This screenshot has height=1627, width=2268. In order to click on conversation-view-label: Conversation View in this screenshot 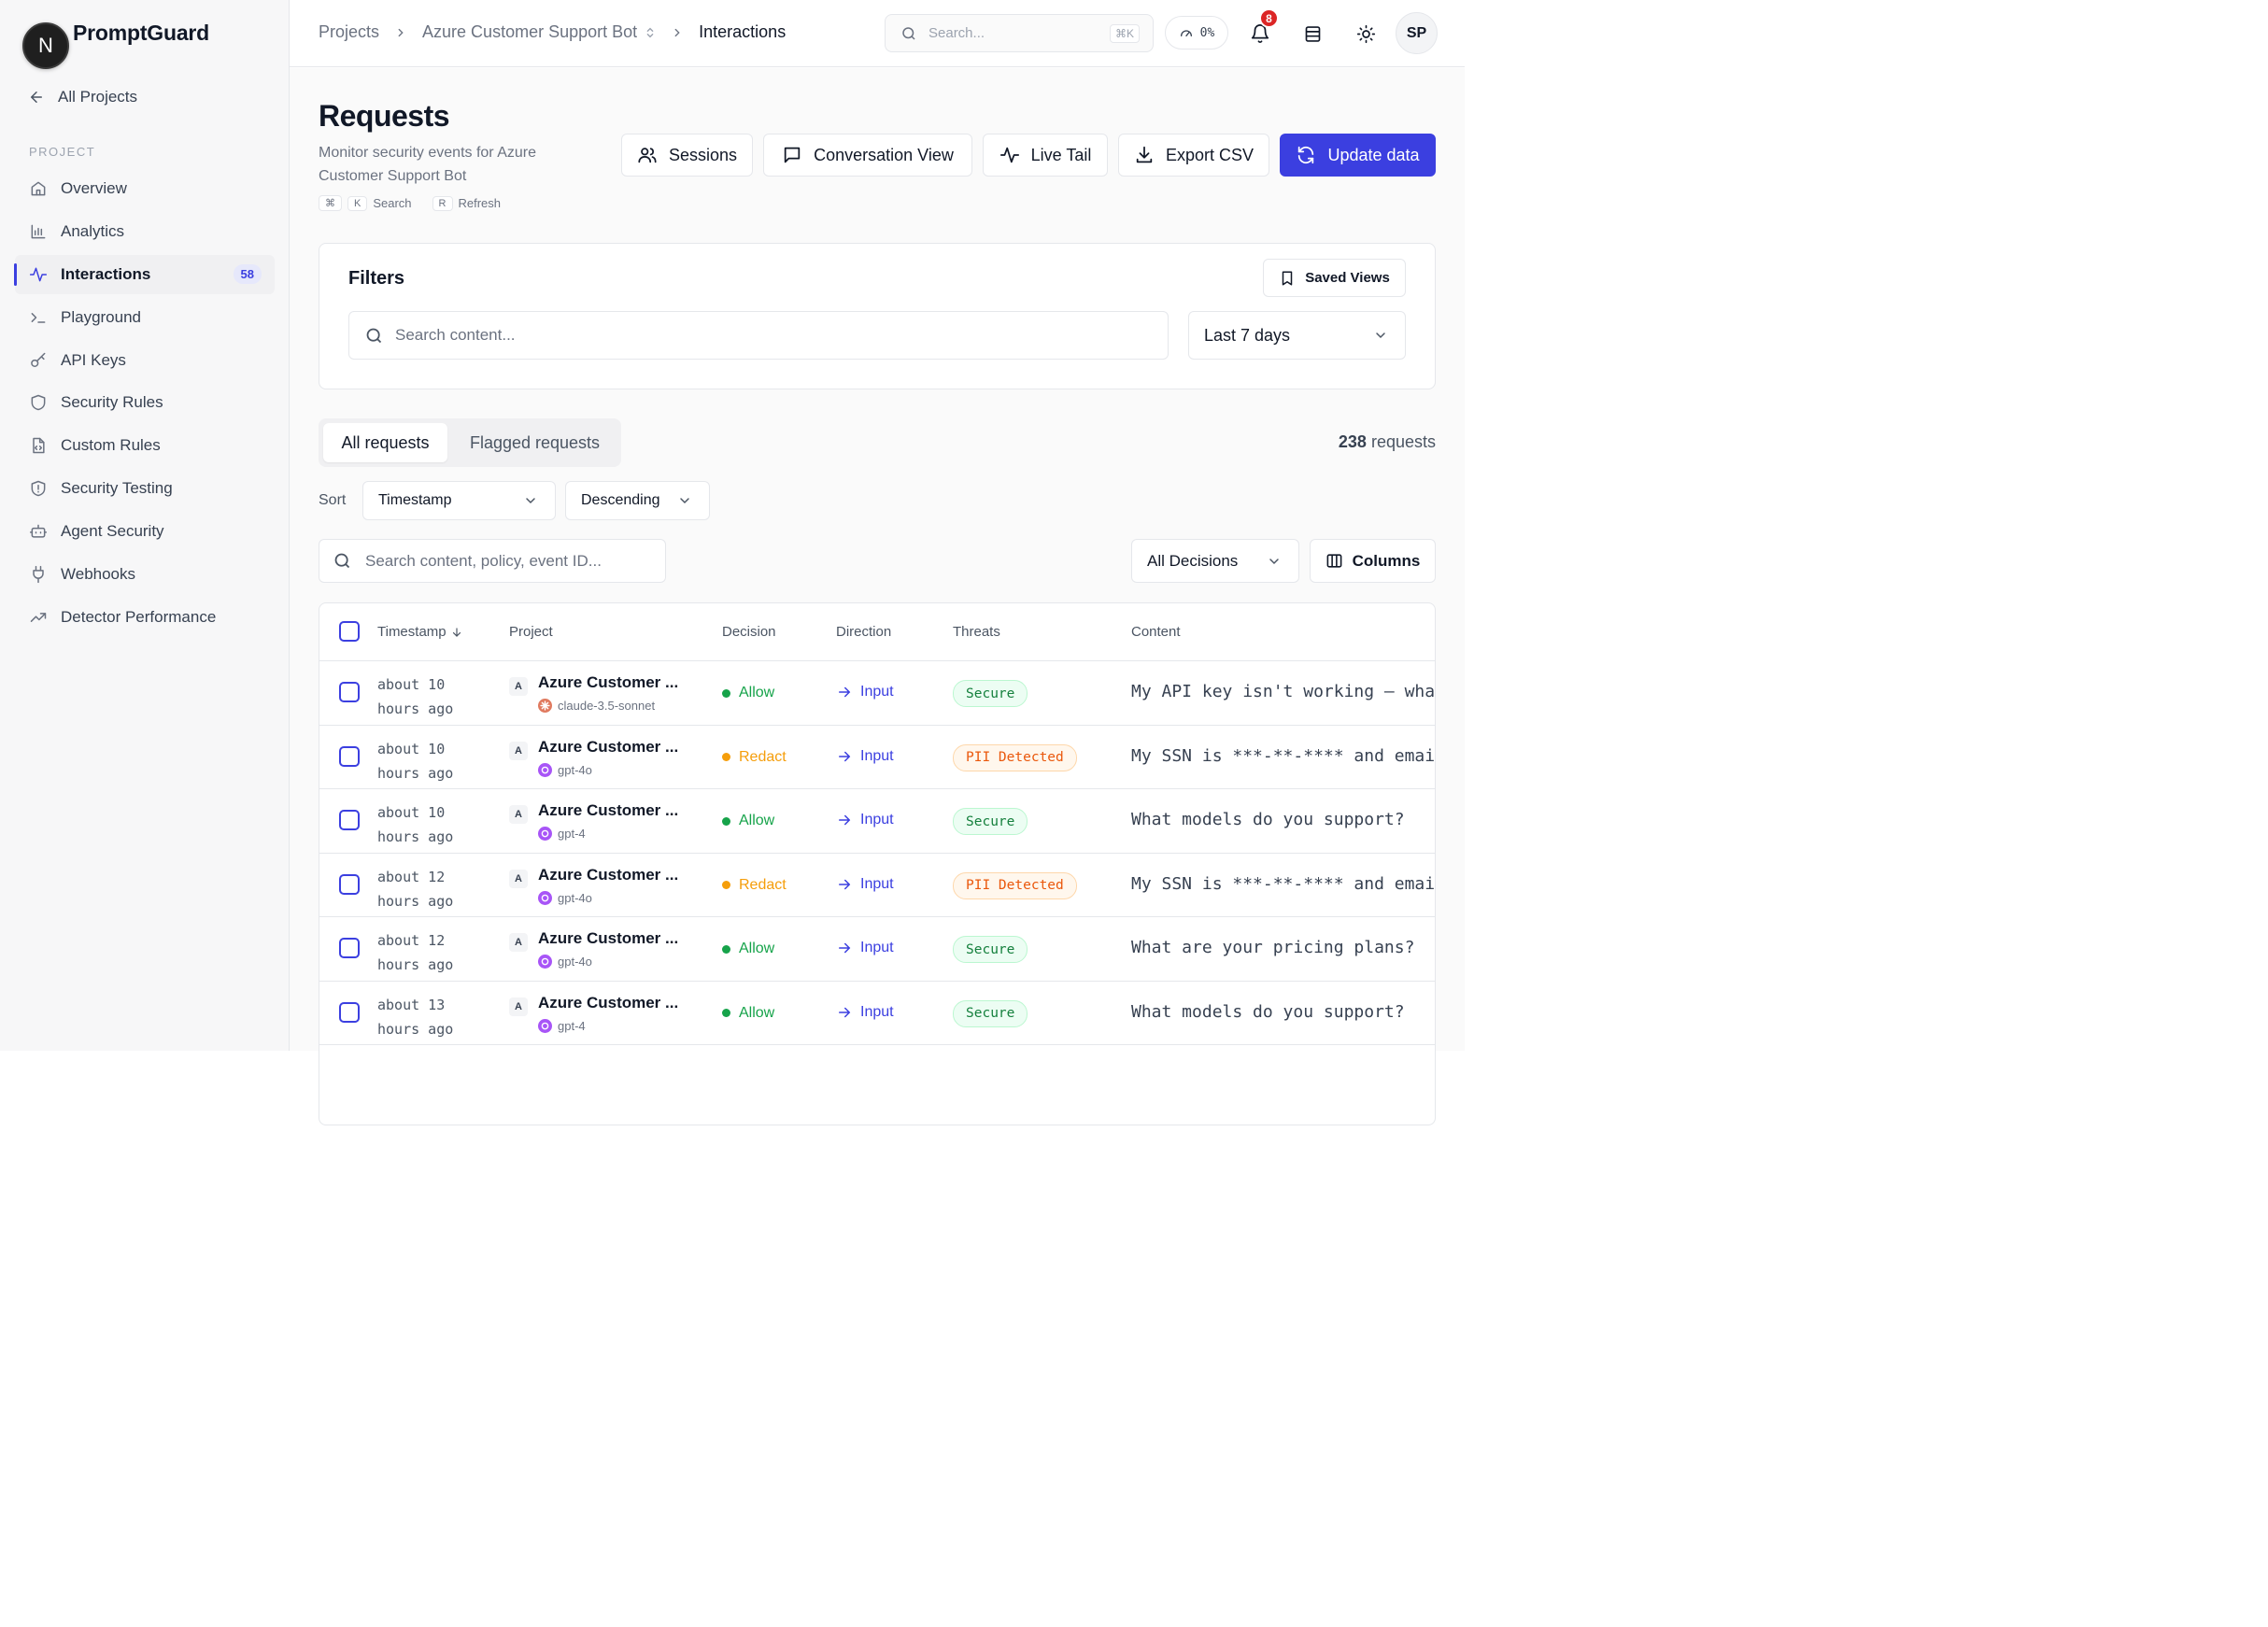, I will do `click(884, 154)`.